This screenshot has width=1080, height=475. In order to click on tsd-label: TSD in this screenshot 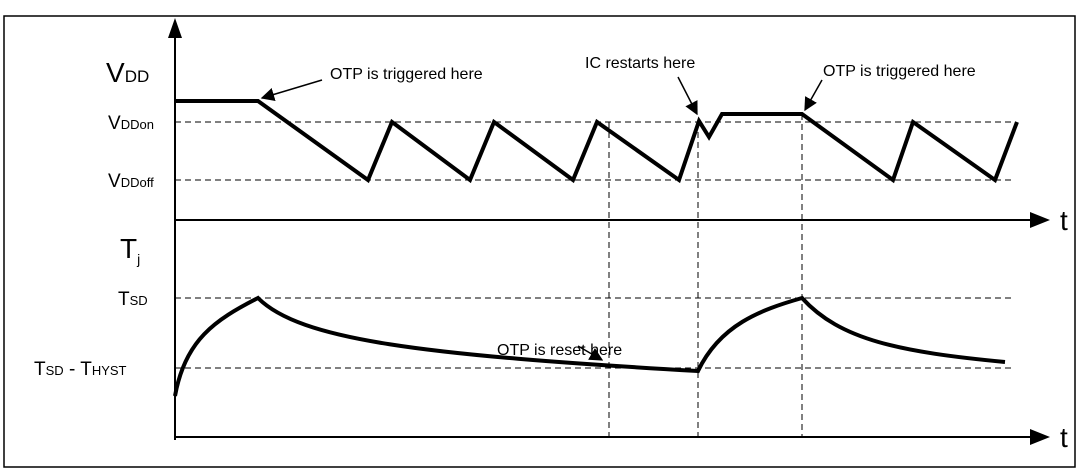, I will do `click(133, 299)`.